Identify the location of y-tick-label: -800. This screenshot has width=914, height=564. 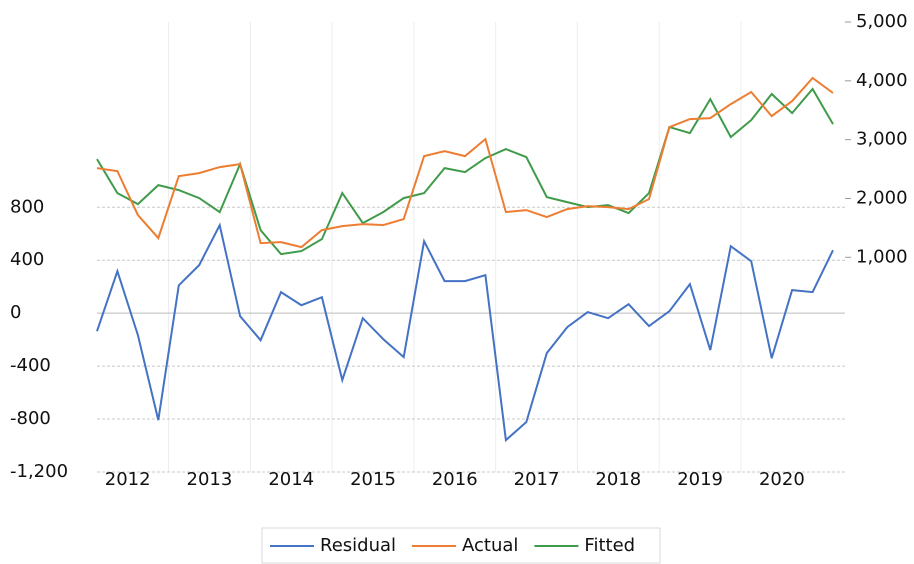
(30, 418).